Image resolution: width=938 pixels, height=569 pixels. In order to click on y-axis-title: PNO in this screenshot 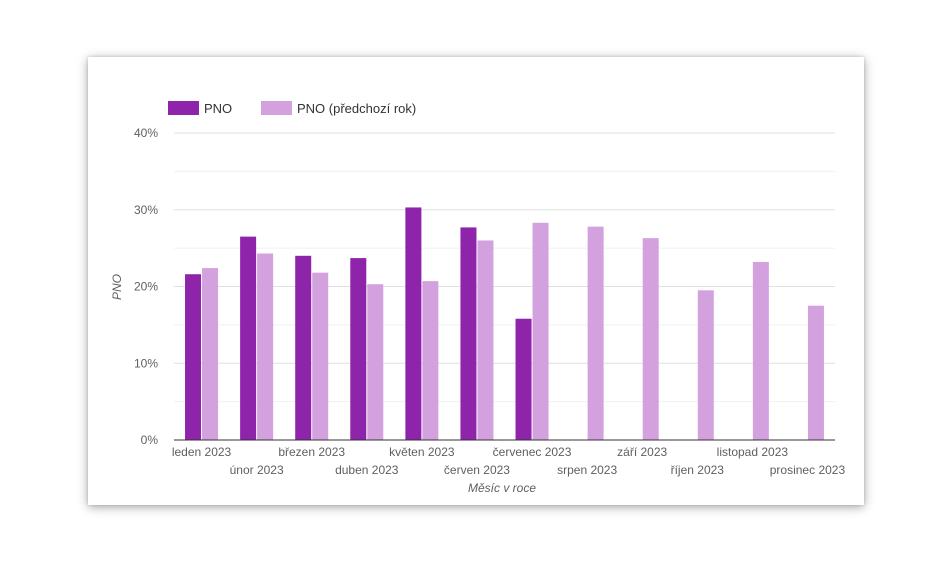, I will do `click(117, 287)`.